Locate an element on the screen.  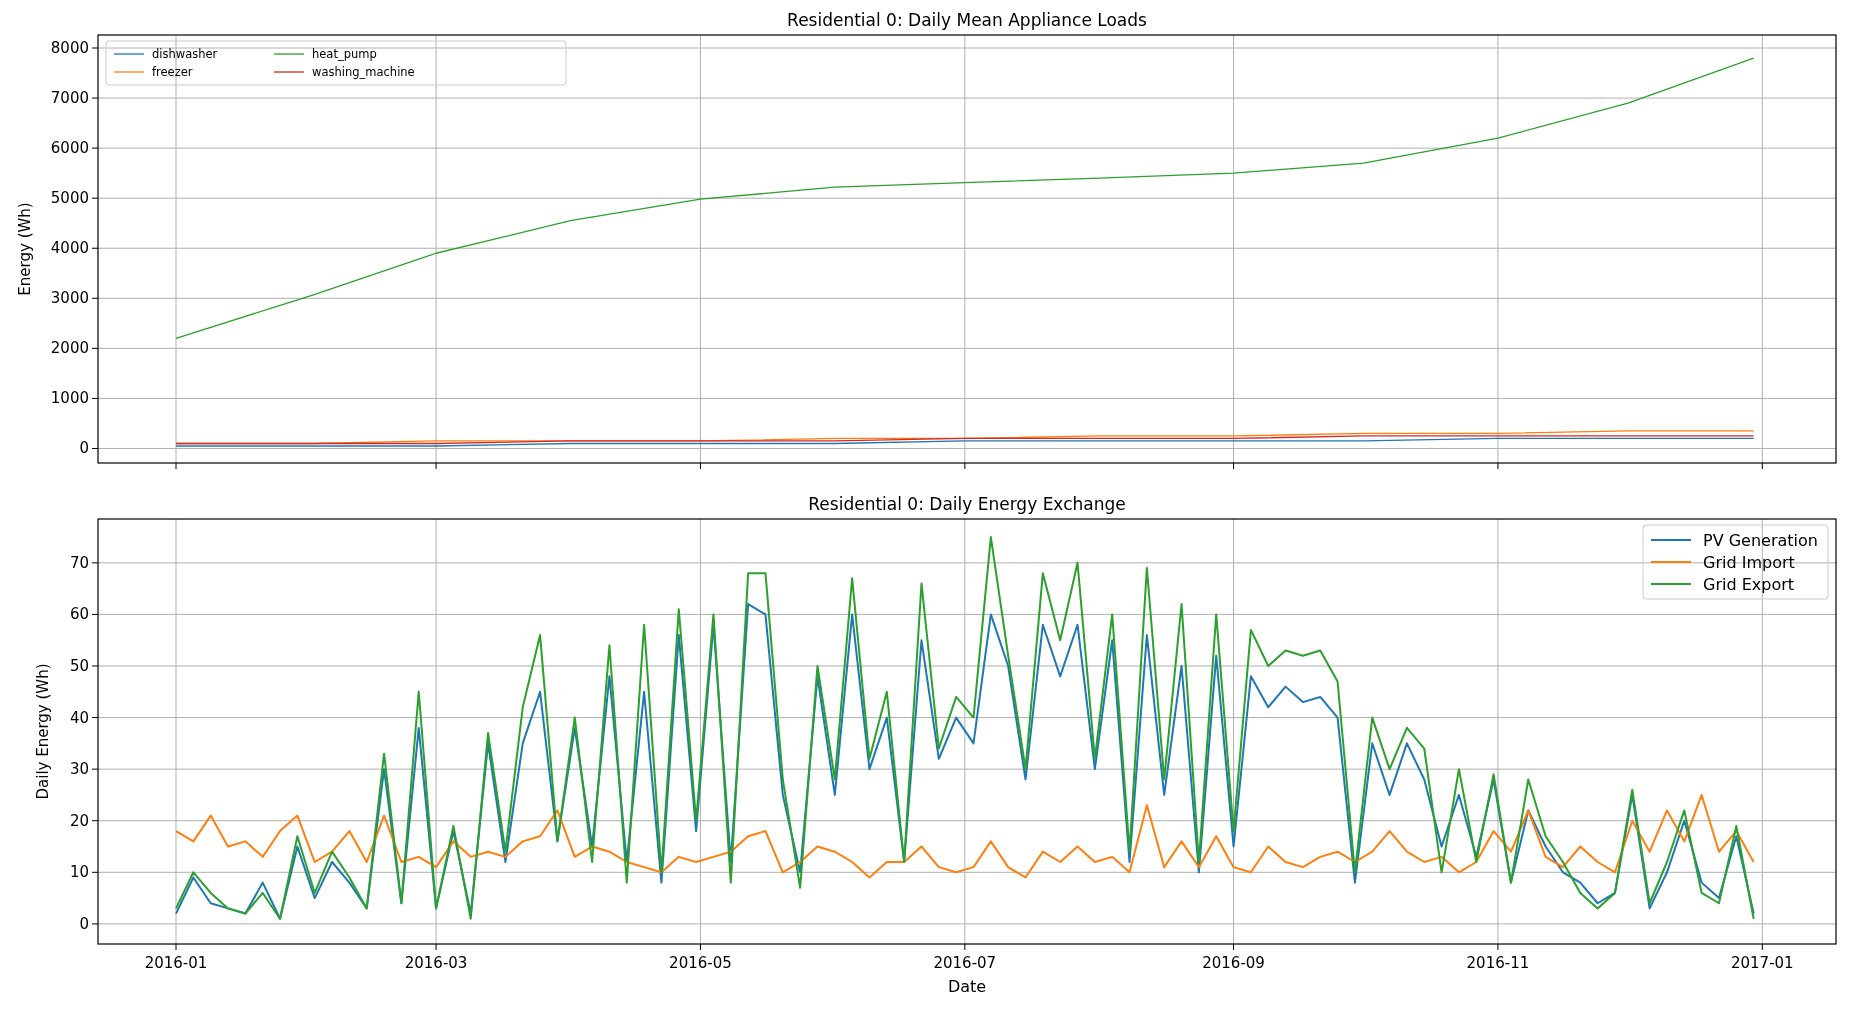
legend-label: Grid Import is located at coordinates (1749, 562).